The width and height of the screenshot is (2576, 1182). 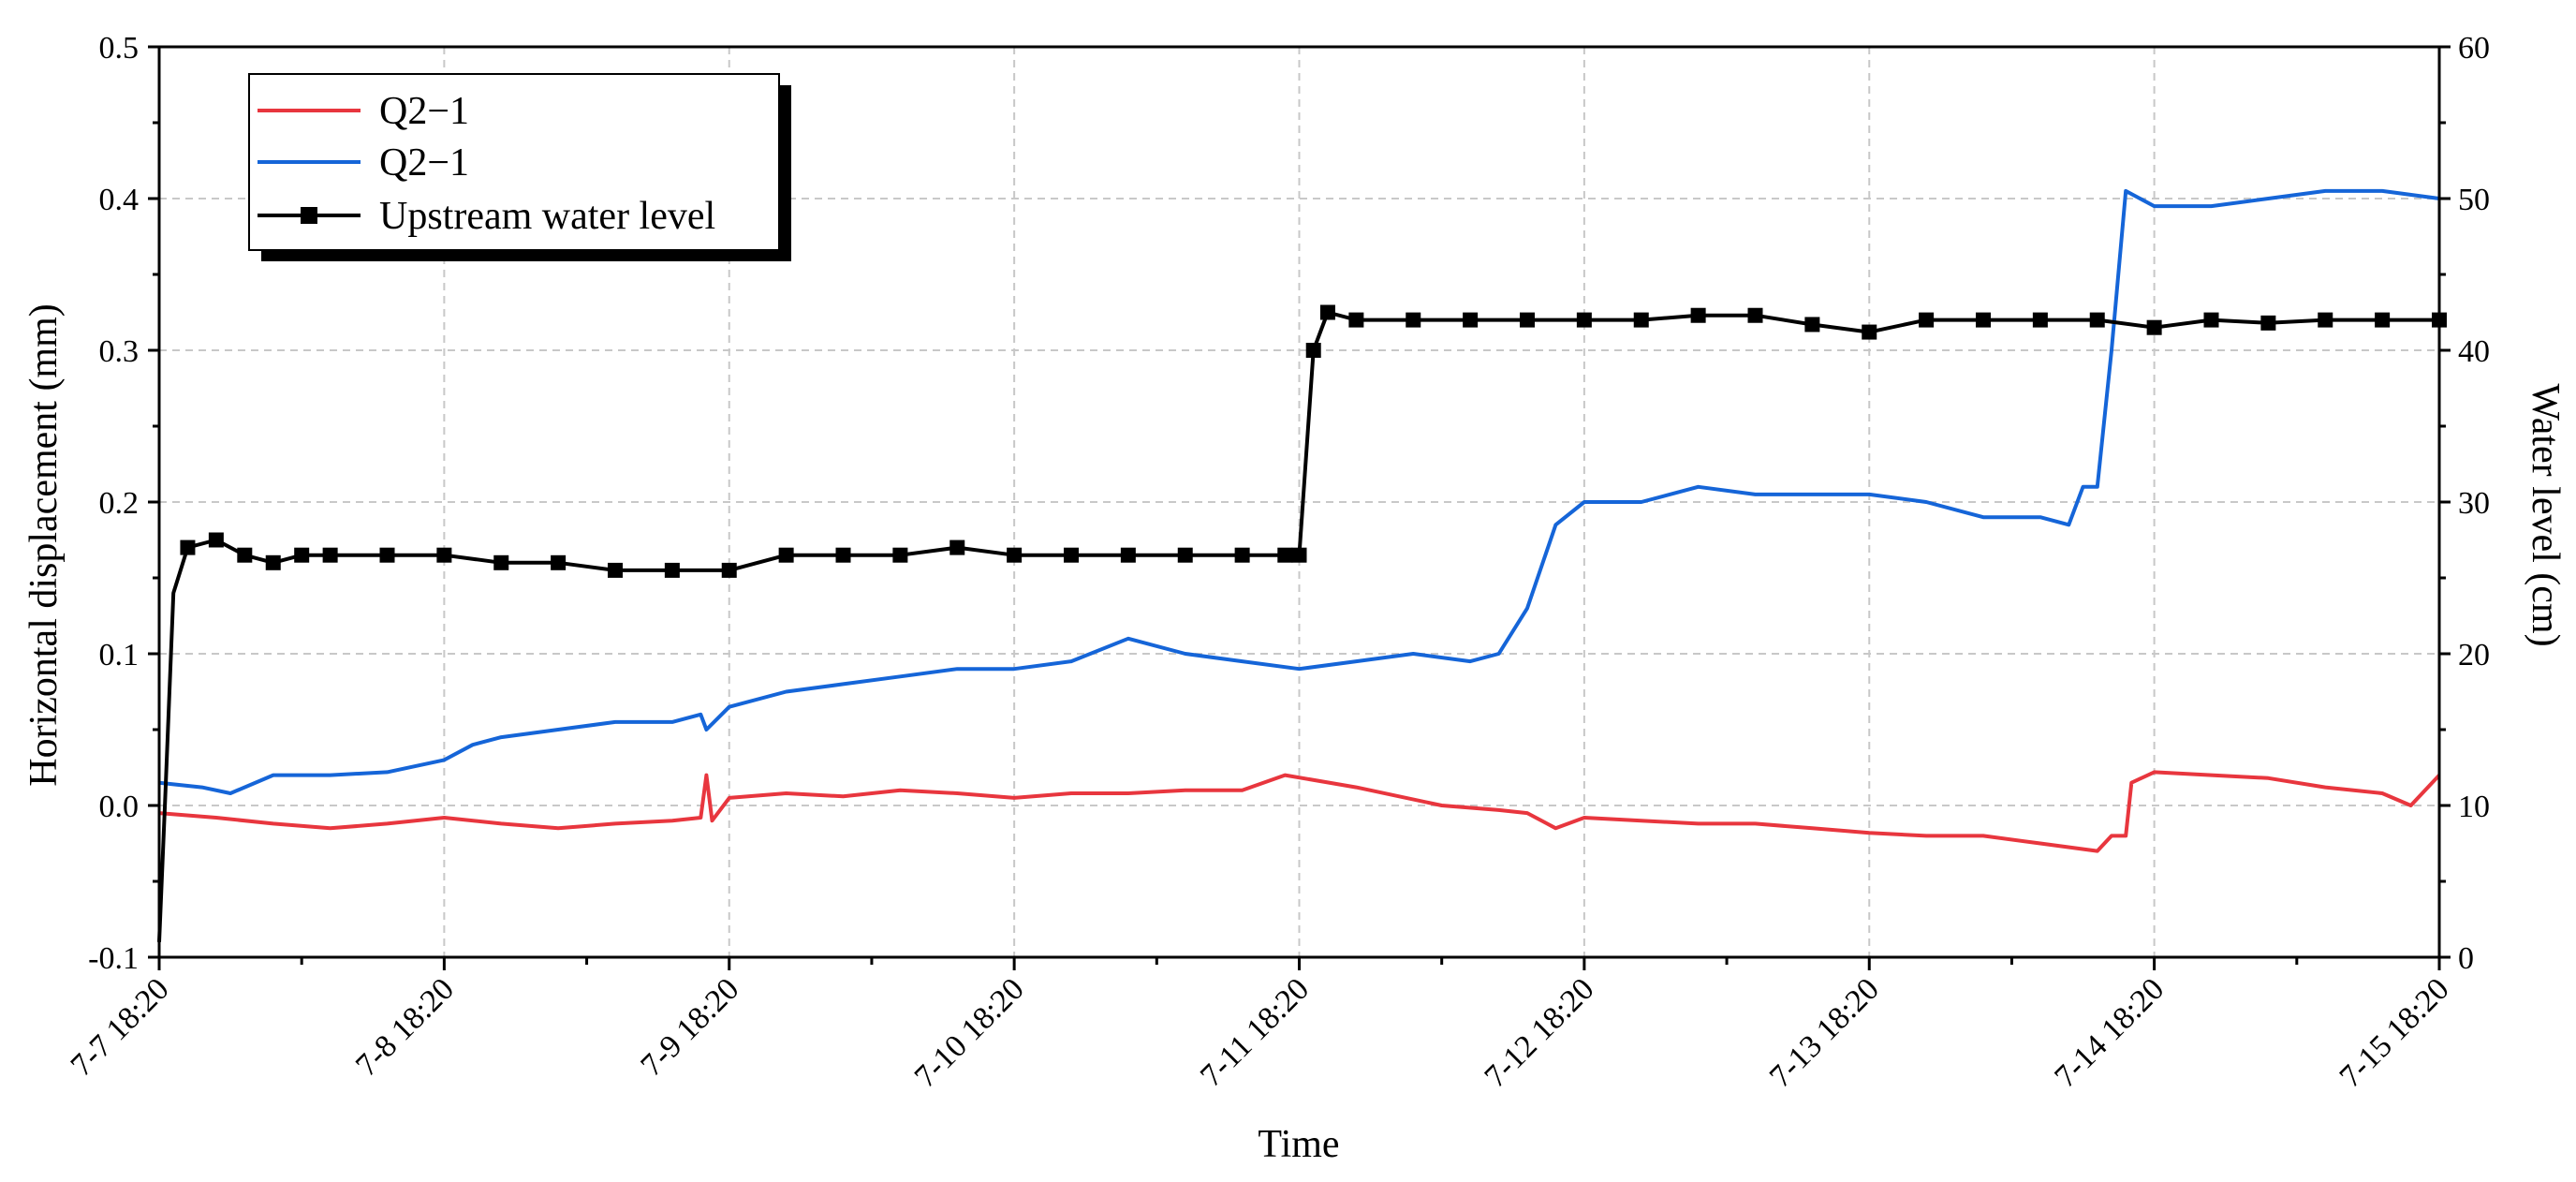 What do you see at coordinates (2474, 655) in the screenshot?
I see `y-right-tick-label: 20` at bounding box center [2474, 655].